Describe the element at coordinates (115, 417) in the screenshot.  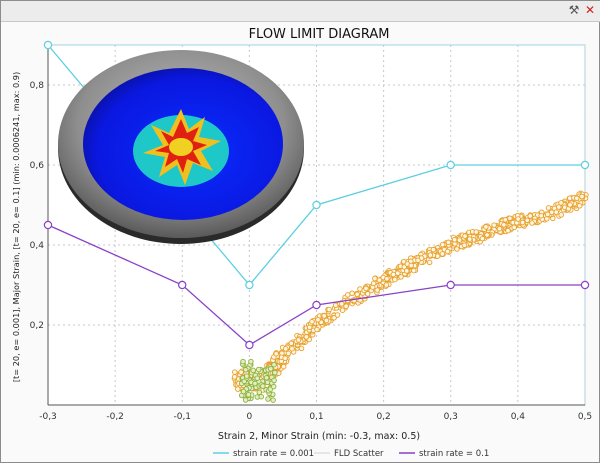
I see `x-tick-label: -0,2` at that location.